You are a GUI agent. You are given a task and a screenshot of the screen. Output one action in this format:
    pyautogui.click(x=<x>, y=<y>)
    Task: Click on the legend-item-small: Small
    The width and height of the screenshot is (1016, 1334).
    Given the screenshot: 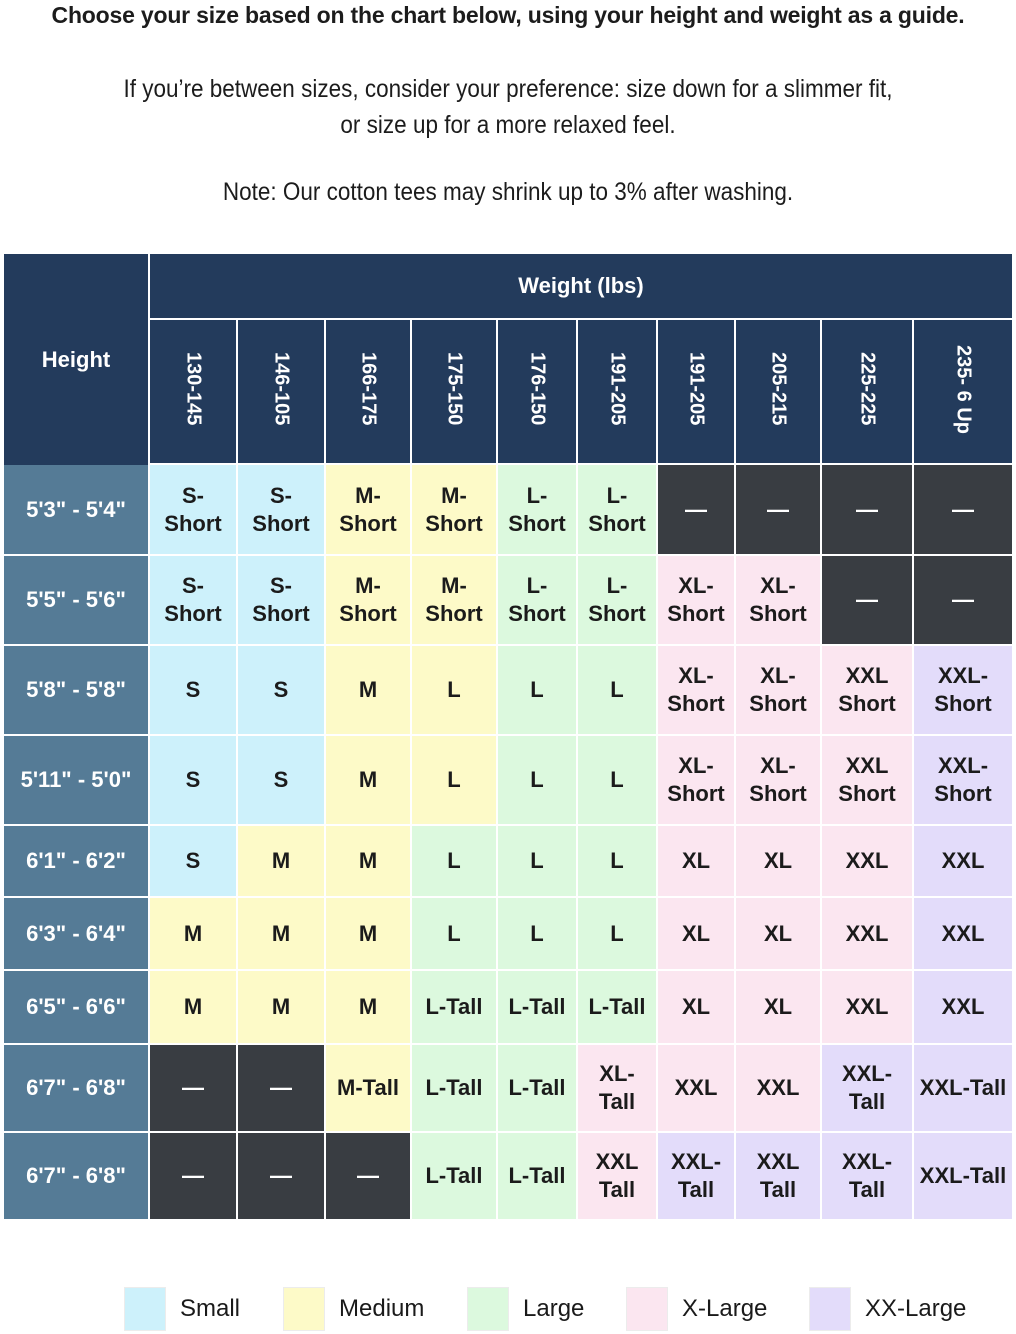 What is the action you would take?
    pyautogui.click(x=182, y=1309)
    